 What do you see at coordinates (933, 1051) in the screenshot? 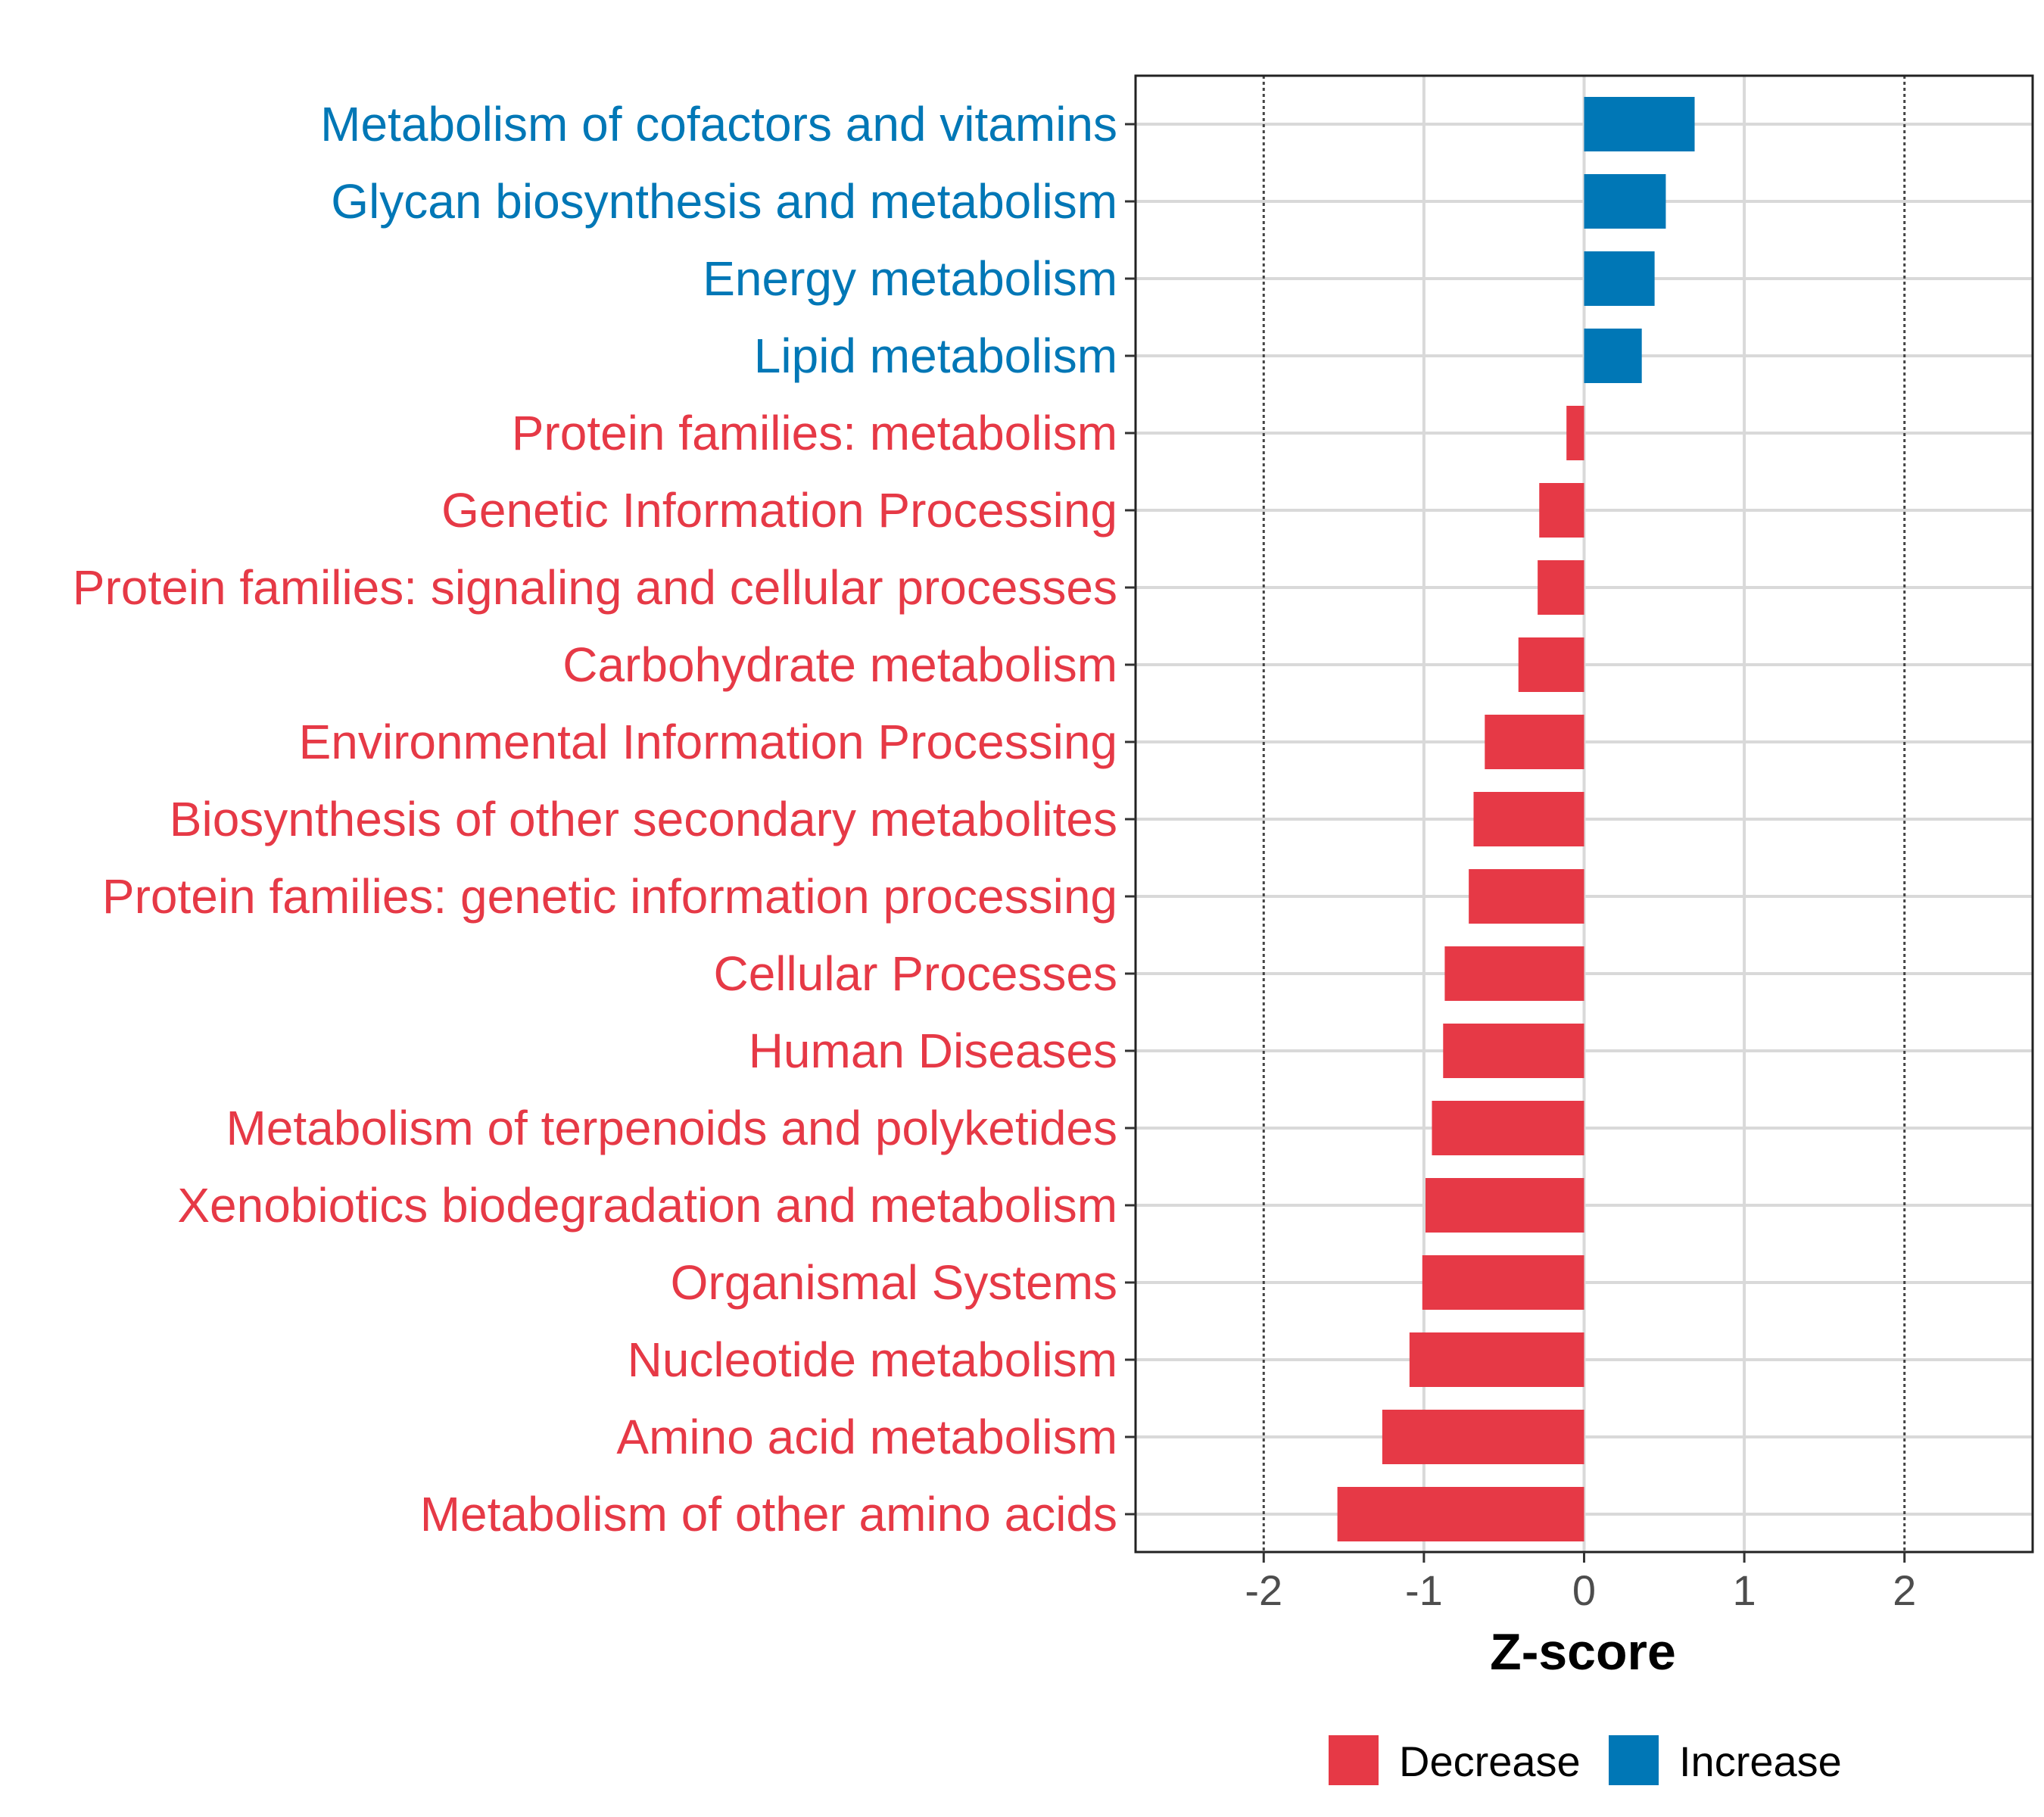
I see `category-label: Human Diseases` at bounding box center [933, 1051].